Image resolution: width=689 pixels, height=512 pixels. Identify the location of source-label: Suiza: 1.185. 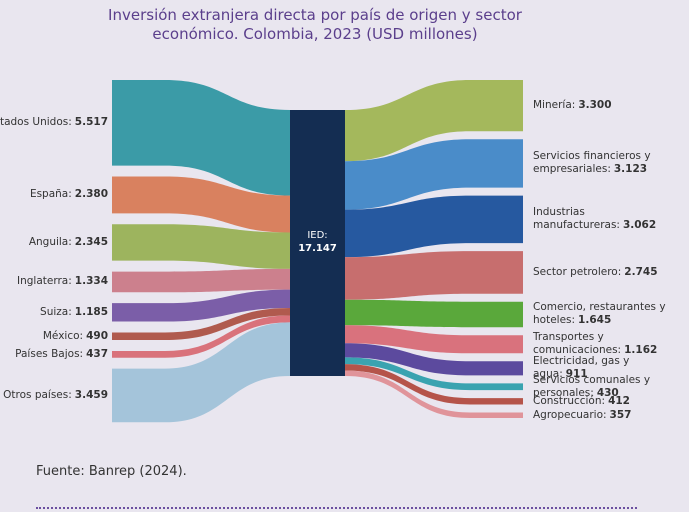
(74, 312).